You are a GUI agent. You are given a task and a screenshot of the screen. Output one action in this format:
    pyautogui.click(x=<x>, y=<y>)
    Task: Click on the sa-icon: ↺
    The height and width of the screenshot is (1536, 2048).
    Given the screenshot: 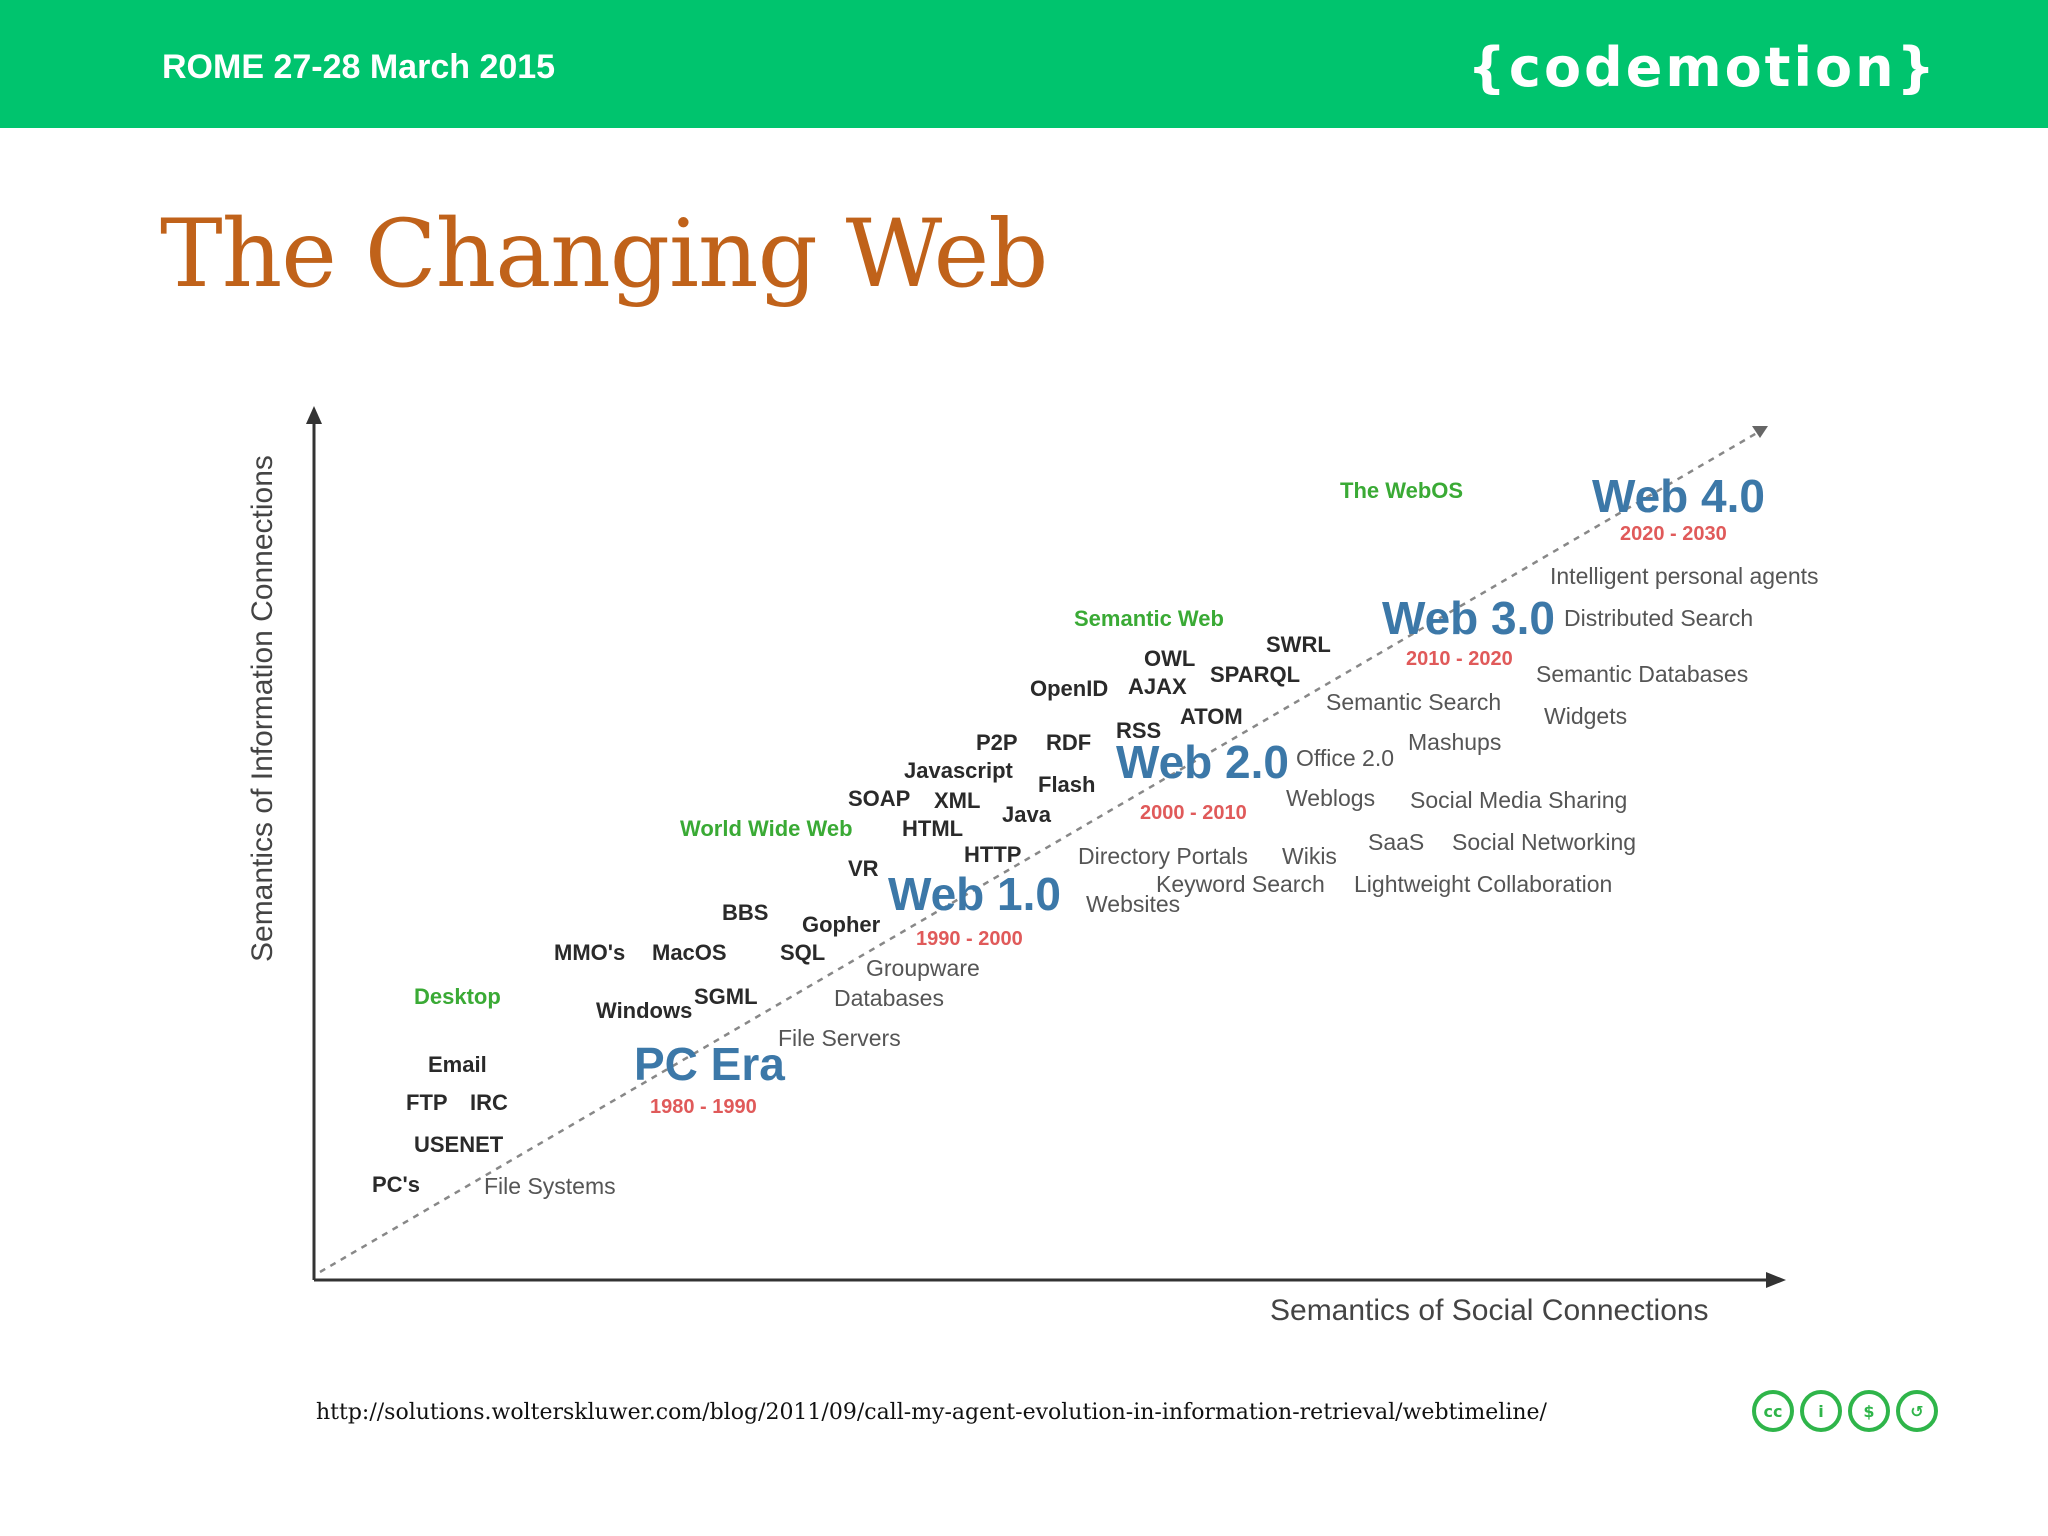 What is the action you would take?
    pyautogui.click(x=1917, y=1411)
    